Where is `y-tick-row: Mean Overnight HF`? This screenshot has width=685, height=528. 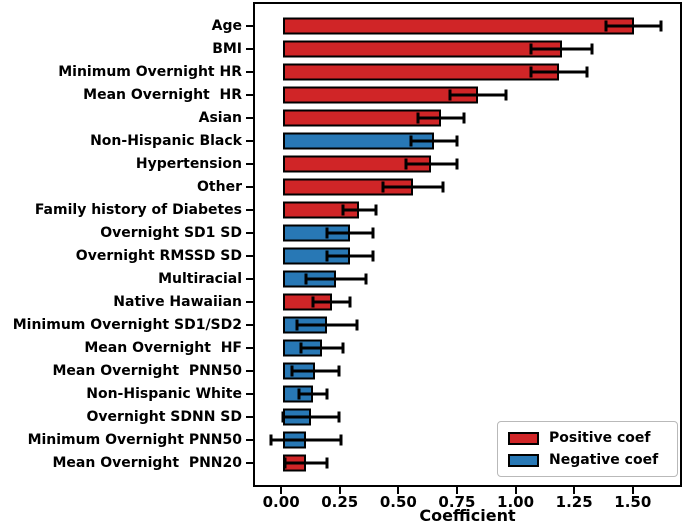
y-tick-row: Mean Overnight HF is located at coordinates (126, 348).